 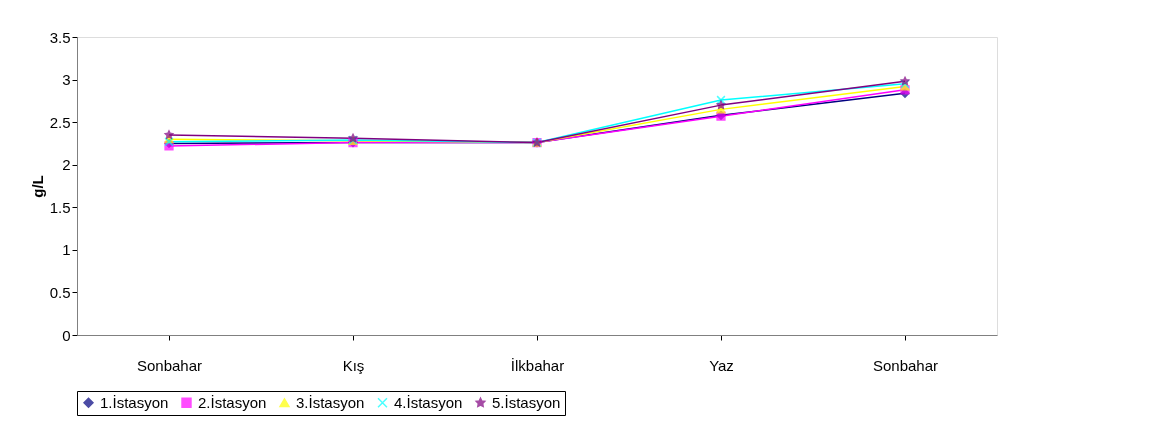 What do you see at coordinates (66, 250) in the screenshot?
I see `y-tick-label: 1` at bounding box center [66, 250].